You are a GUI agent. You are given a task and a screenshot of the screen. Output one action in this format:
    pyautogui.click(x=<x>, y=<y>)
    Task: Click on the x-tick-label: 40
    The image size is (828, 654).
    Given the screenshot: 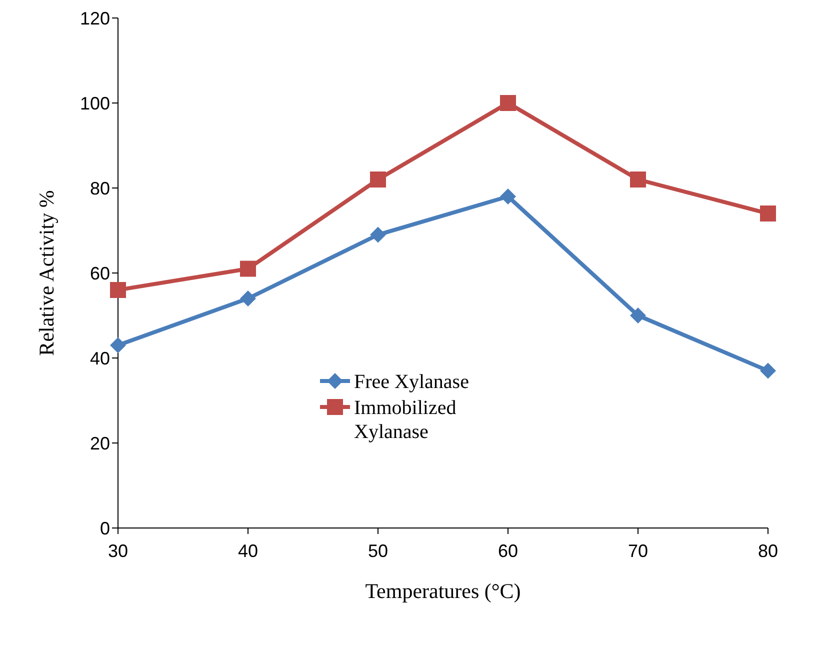 What is the action you would take?
    pyautogui.click(x=248, y=550)
    